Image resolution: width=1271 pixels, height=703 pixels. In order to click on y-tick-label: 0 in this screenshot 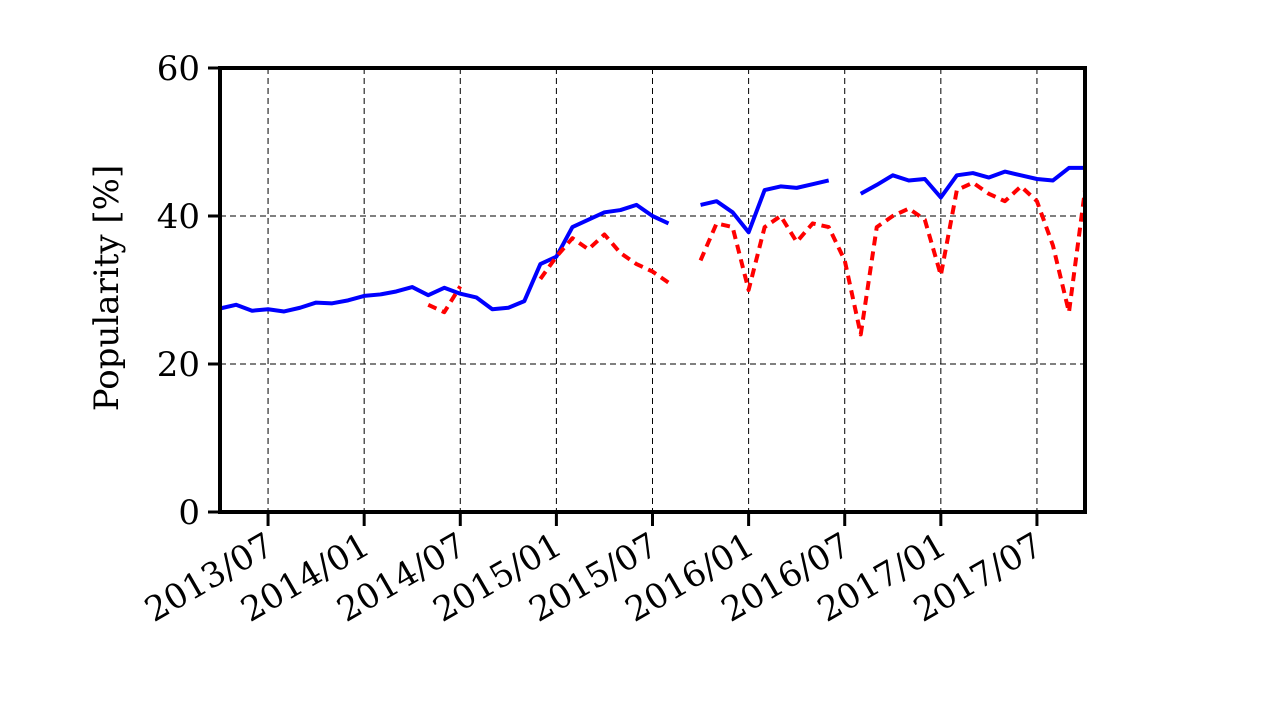, I will do `click(189, 513)`.